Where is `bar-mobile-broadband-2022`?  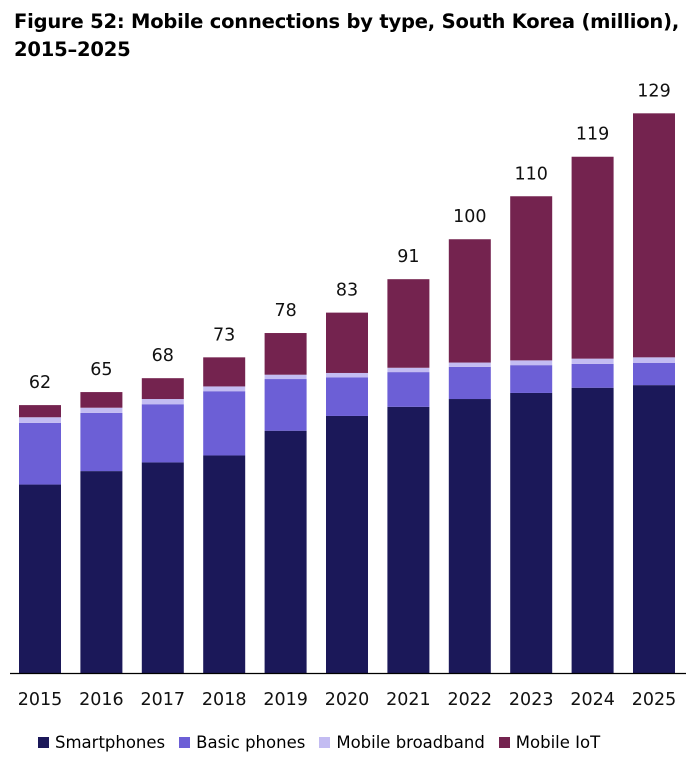 bar-mobile-broadband-2022 is located at coordinates (469, 364).